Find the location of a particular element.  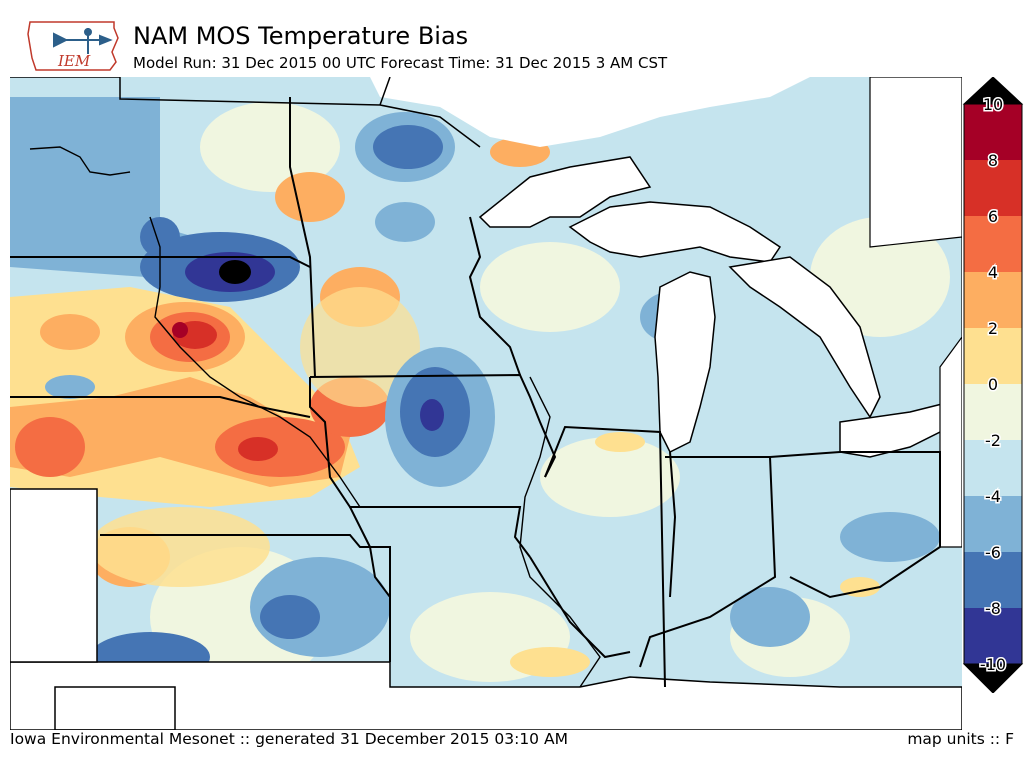

colorbar-tick-label: 6 is located at coordinates (993, 216).